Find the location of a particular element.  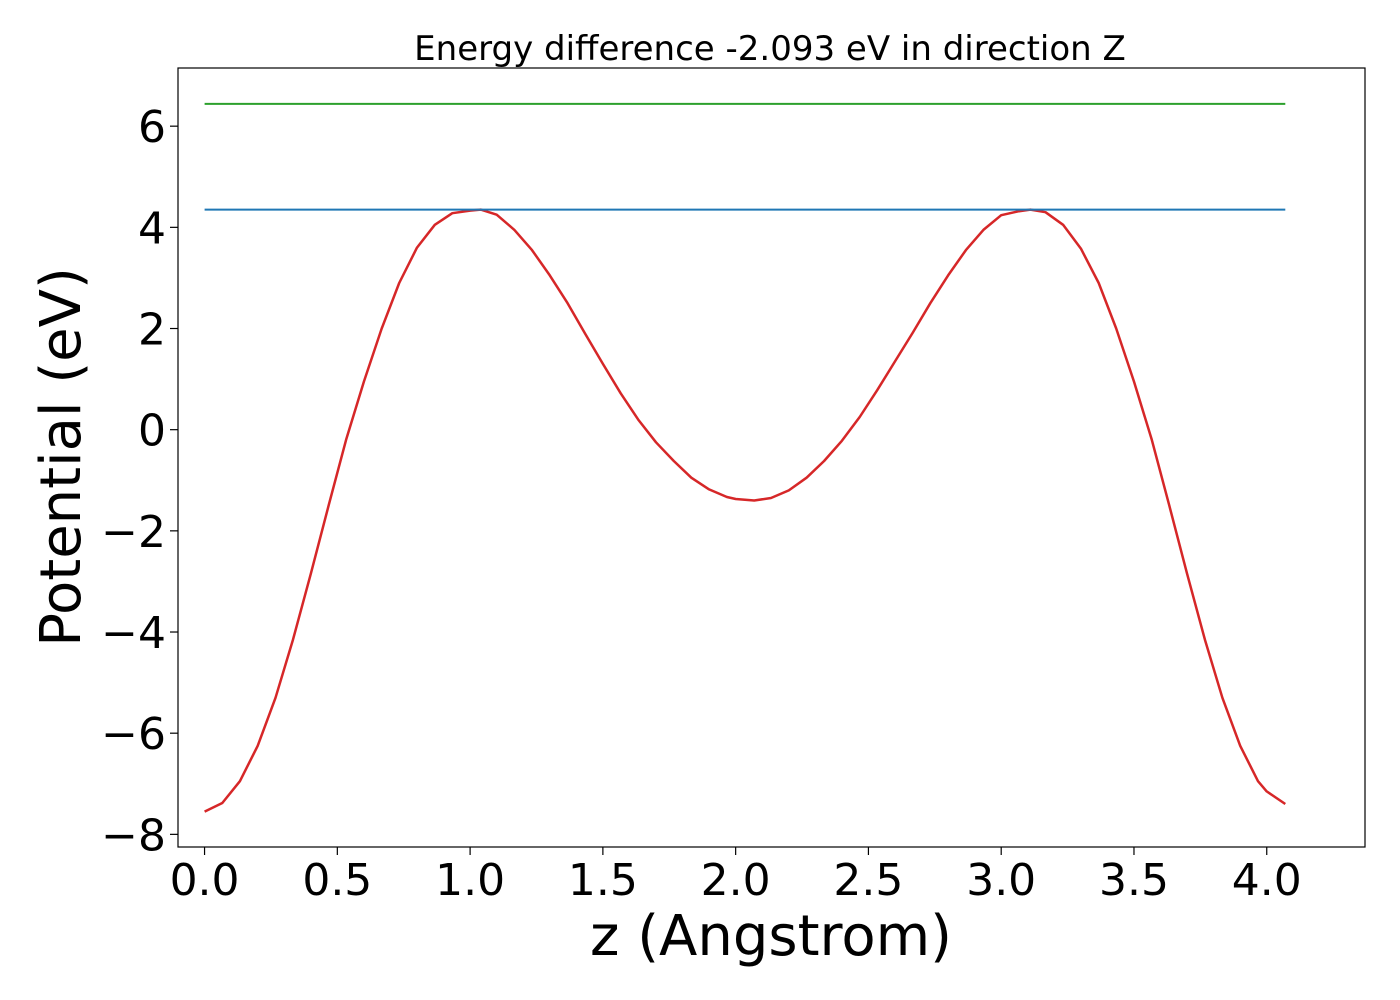

x-tick-label: 3.0 is located at coordinates (1001, 880).